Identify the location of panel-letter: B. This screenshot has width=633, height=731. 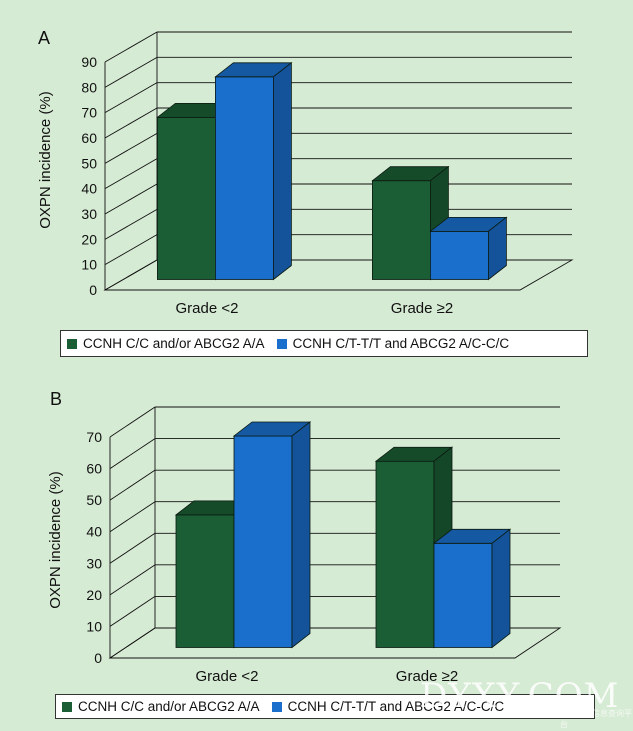
(56, 399).